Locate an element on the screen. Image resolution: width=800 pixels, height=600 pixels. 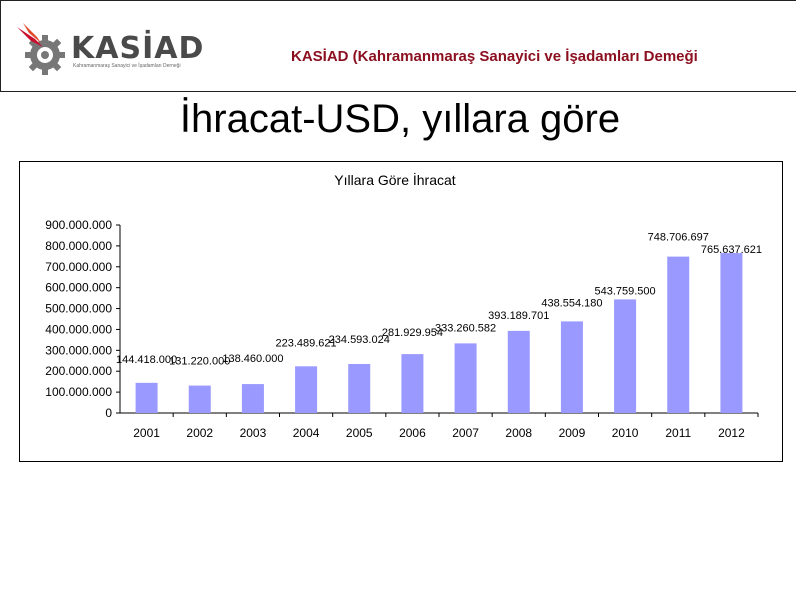
x-tick-label: 2003 is located at coordinates (253, 433).